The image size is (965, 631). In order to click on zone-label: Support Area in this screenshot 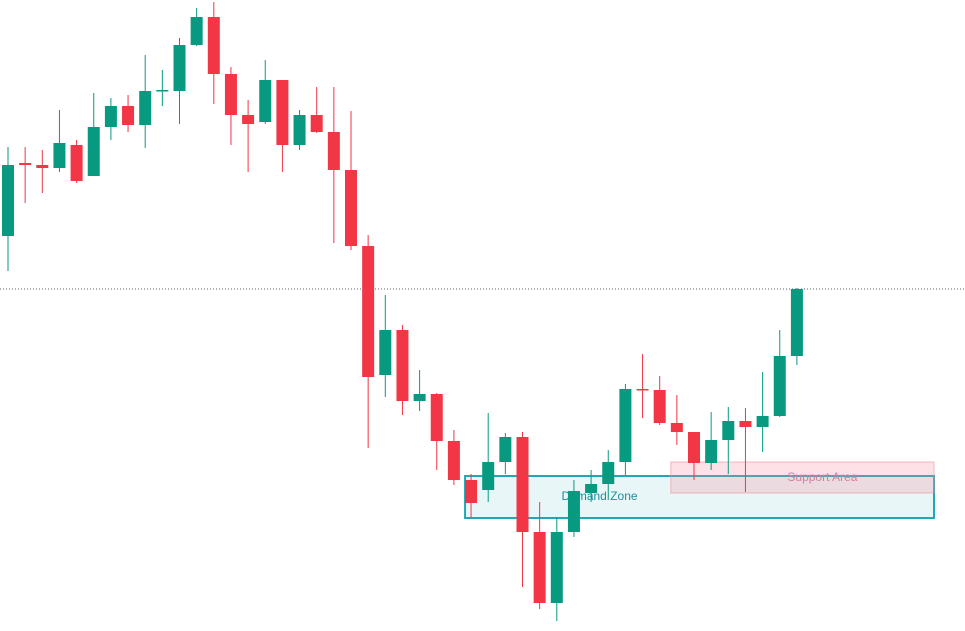, I will do `click(822, 477)`.